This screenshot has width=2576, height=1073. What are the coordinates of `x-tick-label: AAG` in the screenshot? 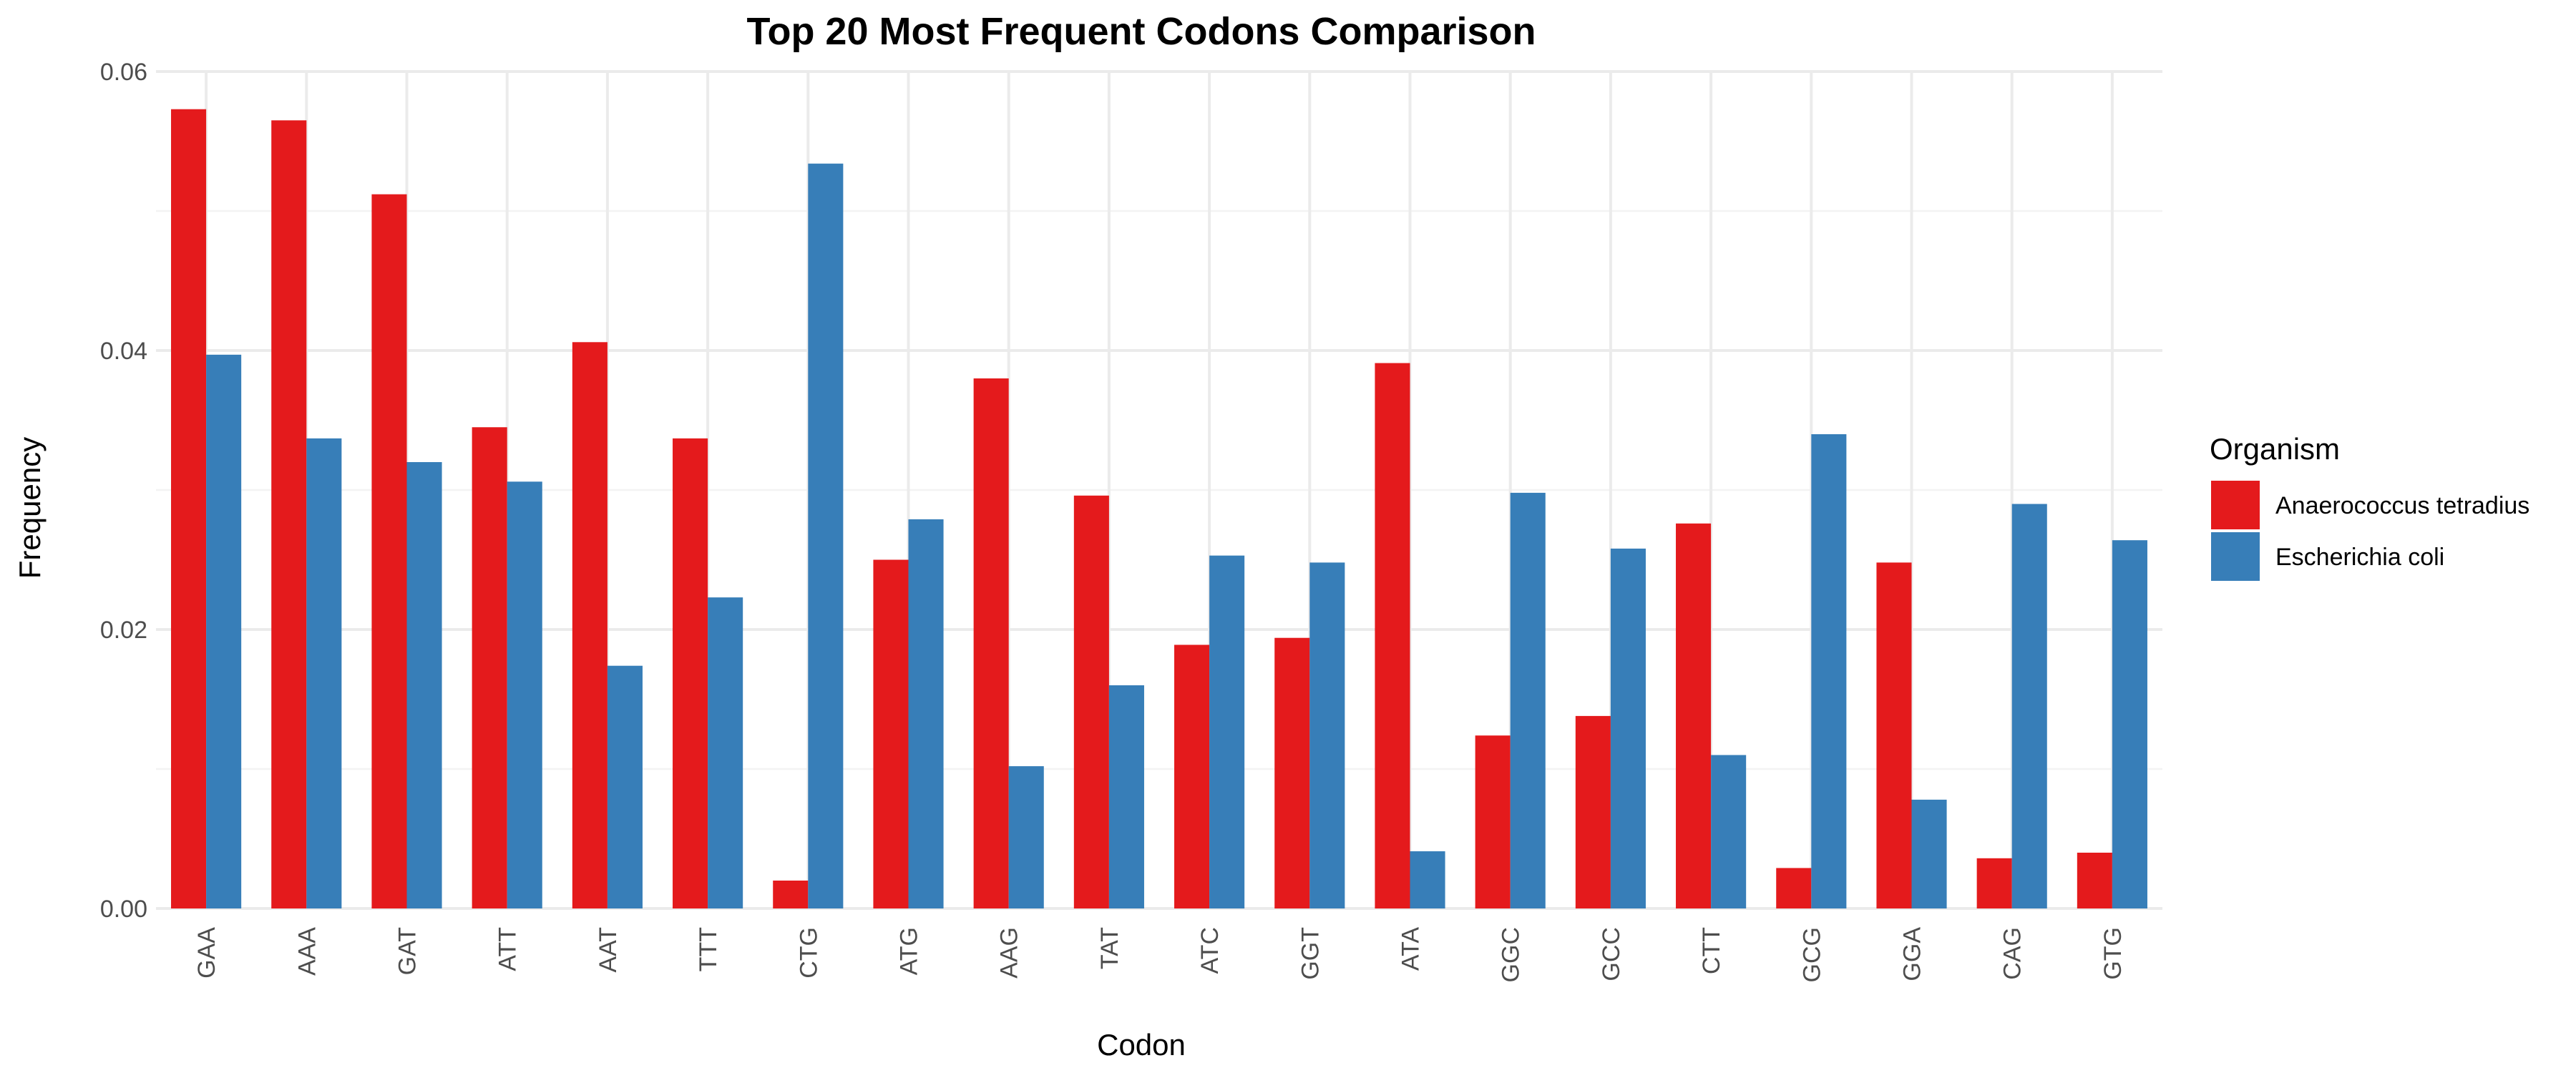 It's located at (1009, 953).